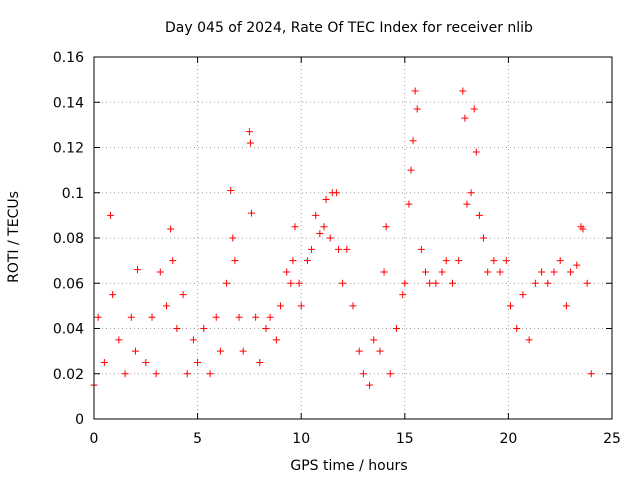  I want to click on x-tick-label: 0, so click(94, 439).